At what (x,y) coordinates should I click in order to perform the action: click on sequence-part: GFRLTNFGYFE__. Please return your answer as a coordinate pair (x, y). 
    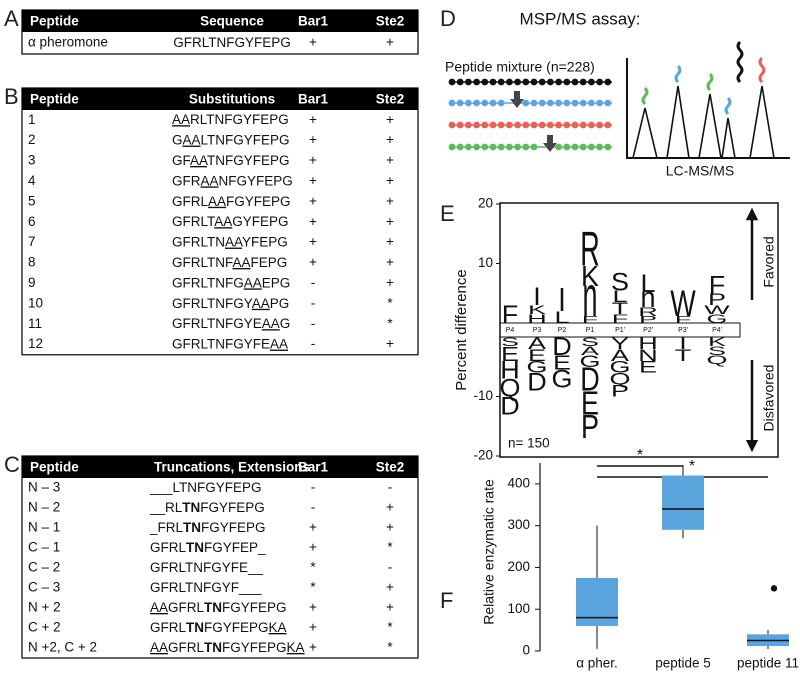
    Looking at the image, I should click on (207, 567).